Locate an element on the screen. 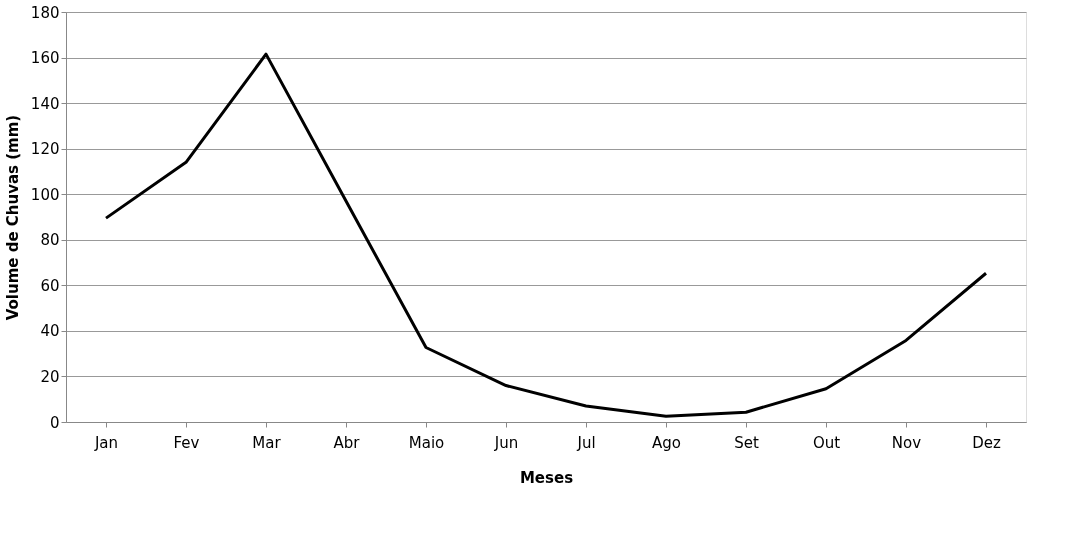 The height and width of the screenshot is (539, 1092). x-tick-label: Out is located at coordinates (826, 442).